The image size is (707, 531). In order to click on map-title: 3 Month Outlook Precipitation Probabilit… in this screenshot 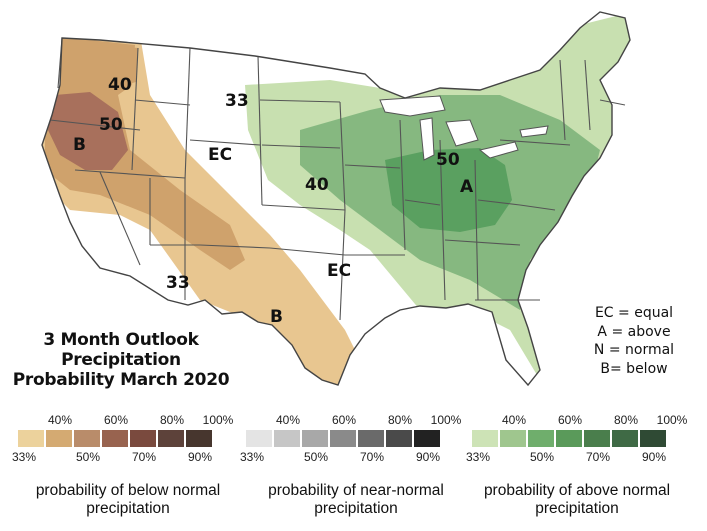, I will do `click(121, 360)`.